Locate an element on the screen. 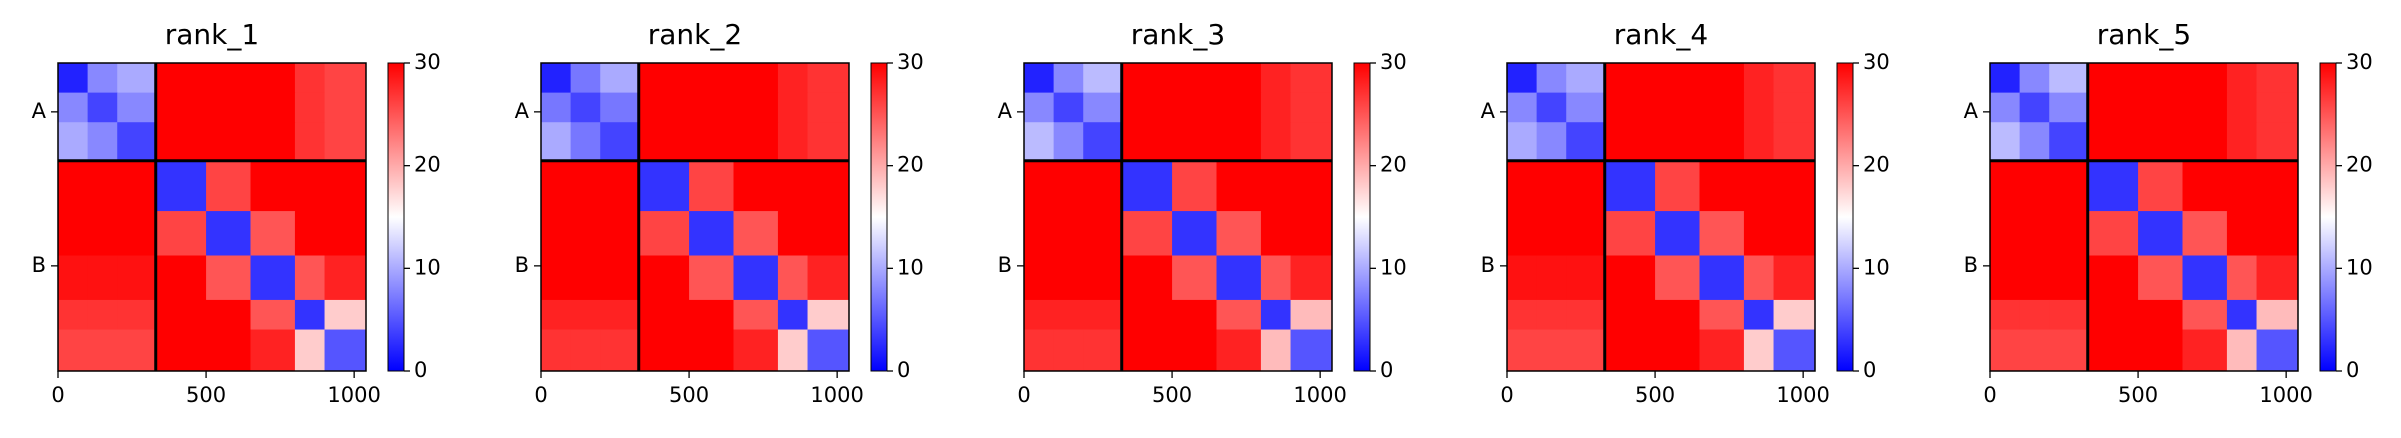 This screenshot has width=2401, height=438. panel-title: rank_3 is located at coordinates (1178, 34).